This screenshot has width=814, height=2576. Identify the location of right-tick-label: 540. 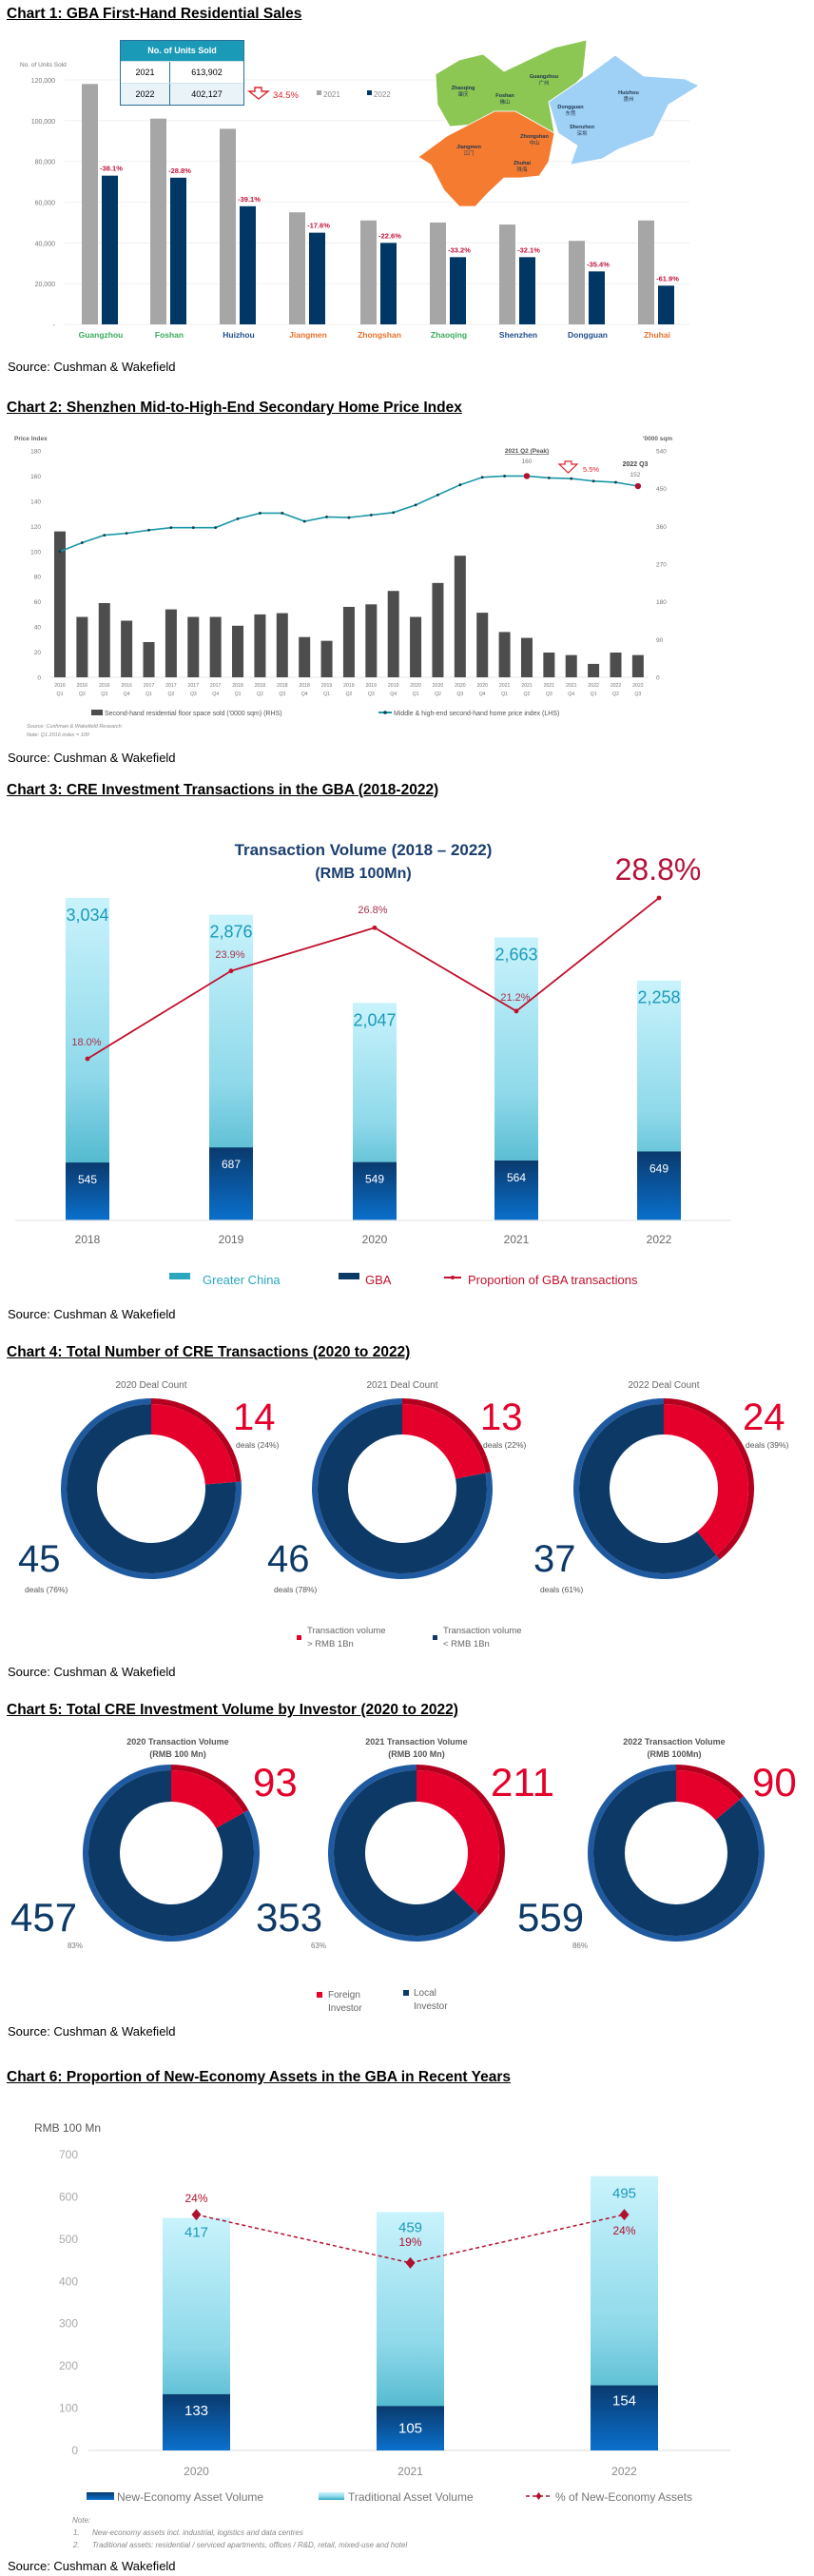
(661, 453).